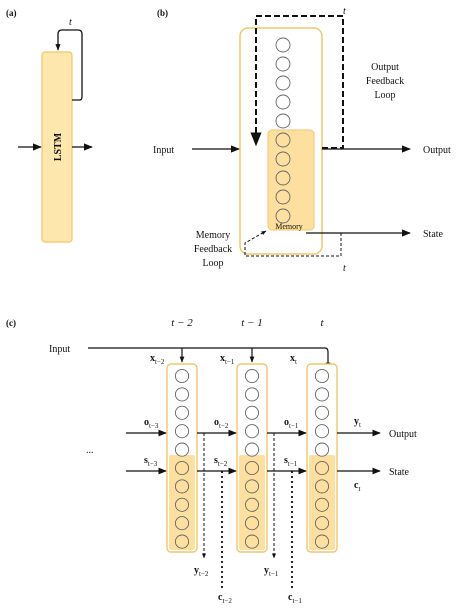 The image size is (462, 608). What do you see at coordinates (213, 249) in the screenshot?
I see `memory-feedback-line-2: Feedback` at bounding box center [213, 249].